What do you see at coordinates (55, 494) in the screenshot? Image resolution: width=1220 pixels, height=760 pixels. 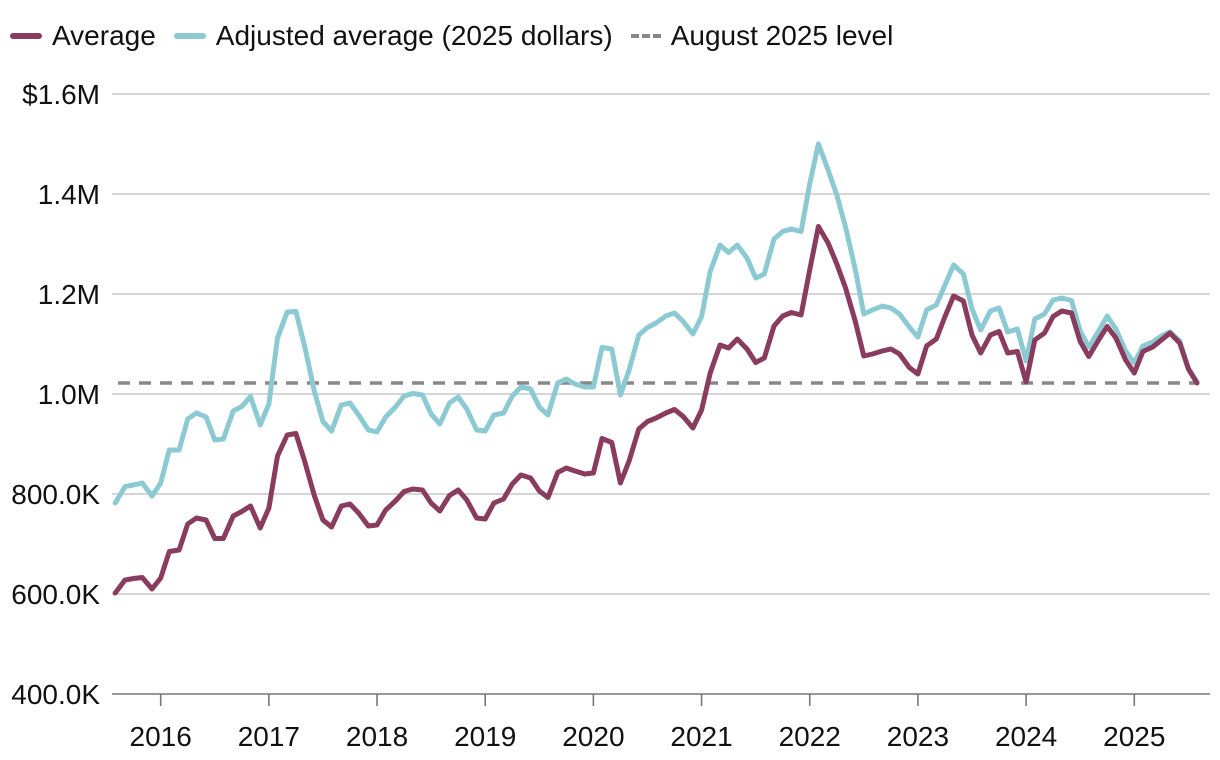 I see `y-tick-label: 800.0K` at bounding box center [55, 494].